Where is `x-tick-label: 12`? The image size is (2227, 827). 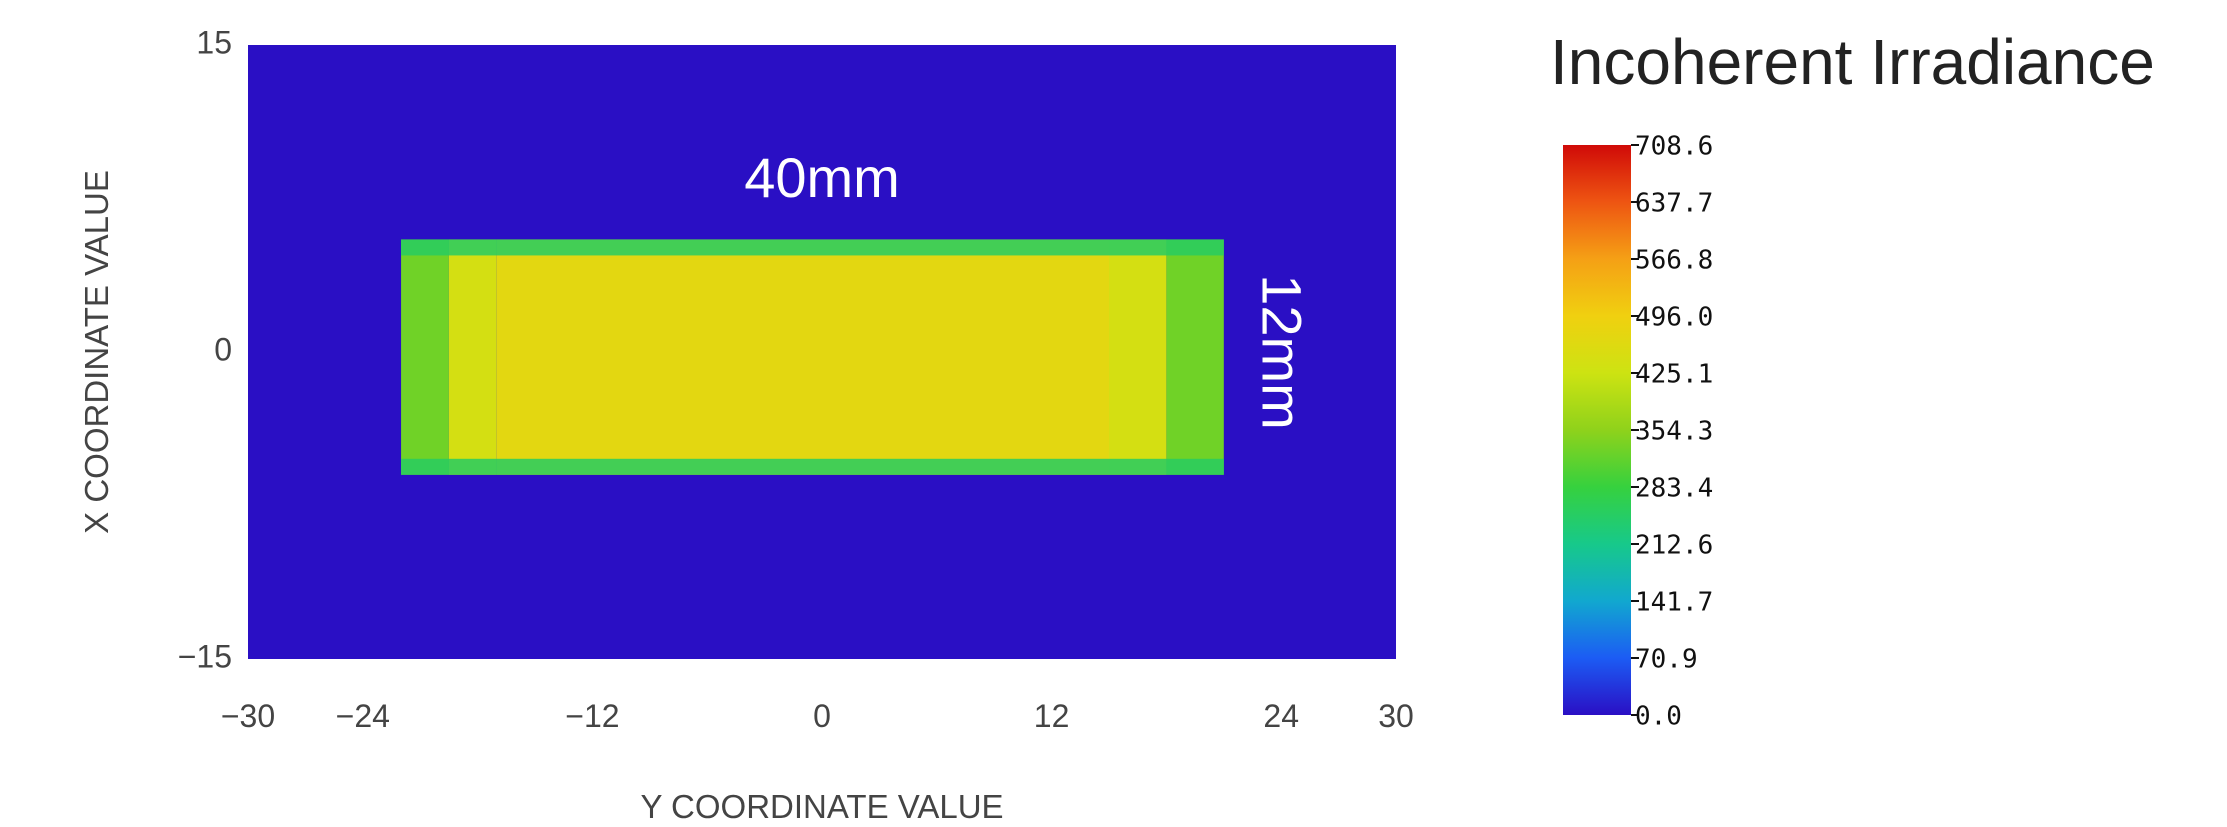
x-tick-label: 12 is located at coordinates (1052, 716).